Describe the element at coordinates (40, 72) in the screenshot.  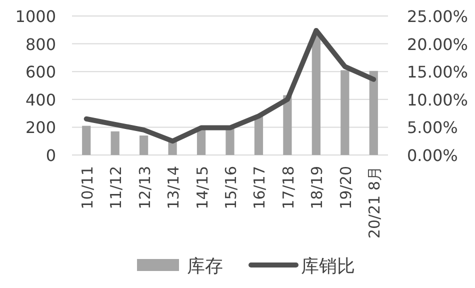
I see `y-tick-label: 600` at that location.